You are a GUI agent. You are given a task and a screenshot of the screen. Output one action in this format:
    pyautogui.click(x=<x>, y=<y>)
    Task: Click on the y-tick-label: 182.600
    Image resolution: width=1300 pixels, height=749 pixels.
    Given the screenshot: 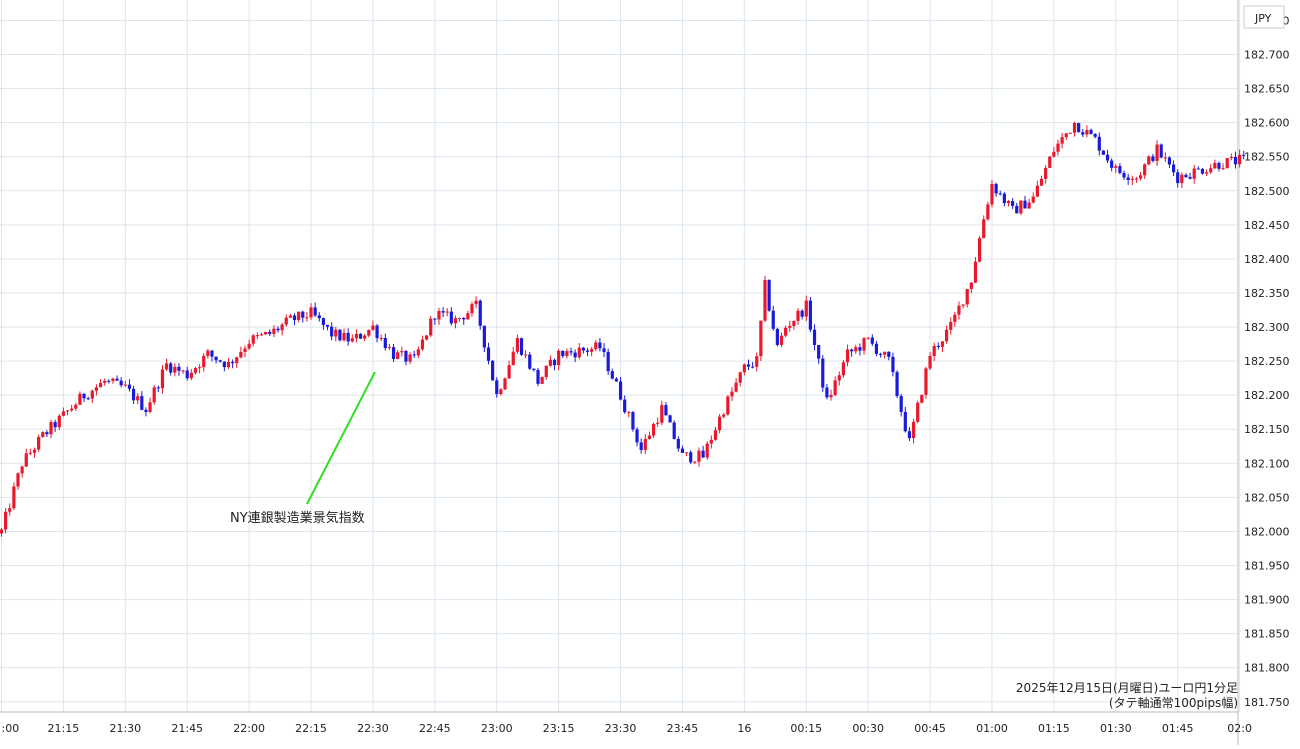 What is the action you would take?
    pyautogui.click(x=1267, y=123)
    